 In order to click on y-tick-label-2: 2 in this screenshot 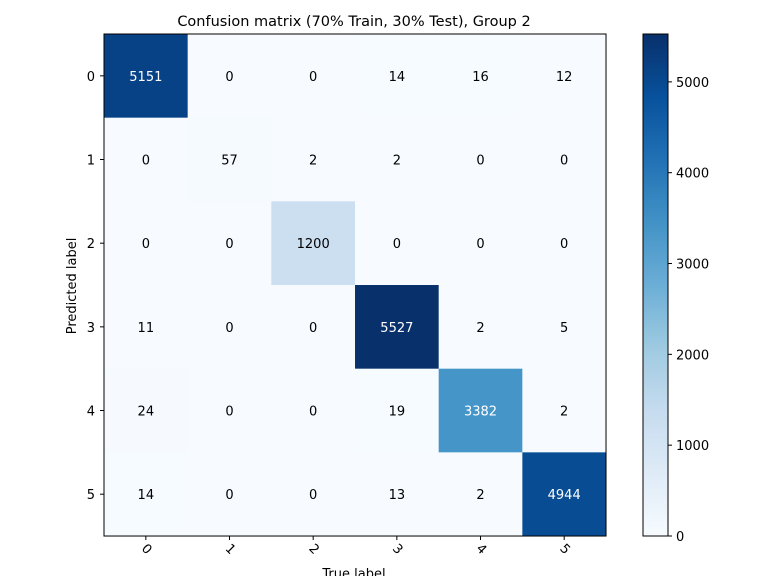, I will do `click(91, 244)`.